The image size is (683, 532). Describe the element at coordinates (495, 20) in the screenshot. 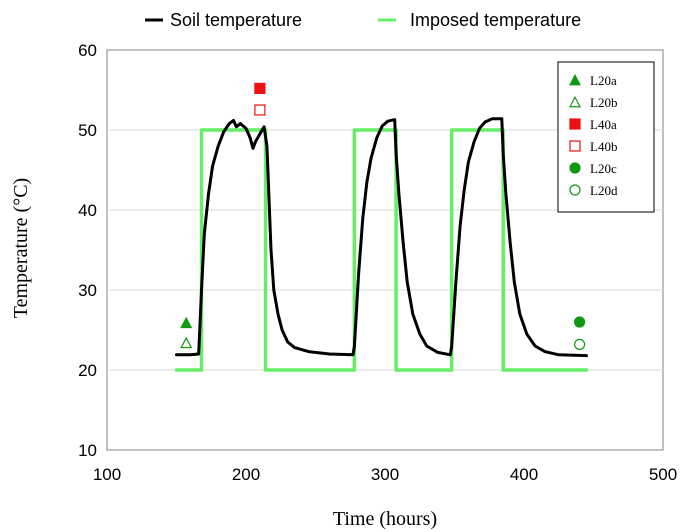

I see `legend-label: Imposed temperature` at that location.